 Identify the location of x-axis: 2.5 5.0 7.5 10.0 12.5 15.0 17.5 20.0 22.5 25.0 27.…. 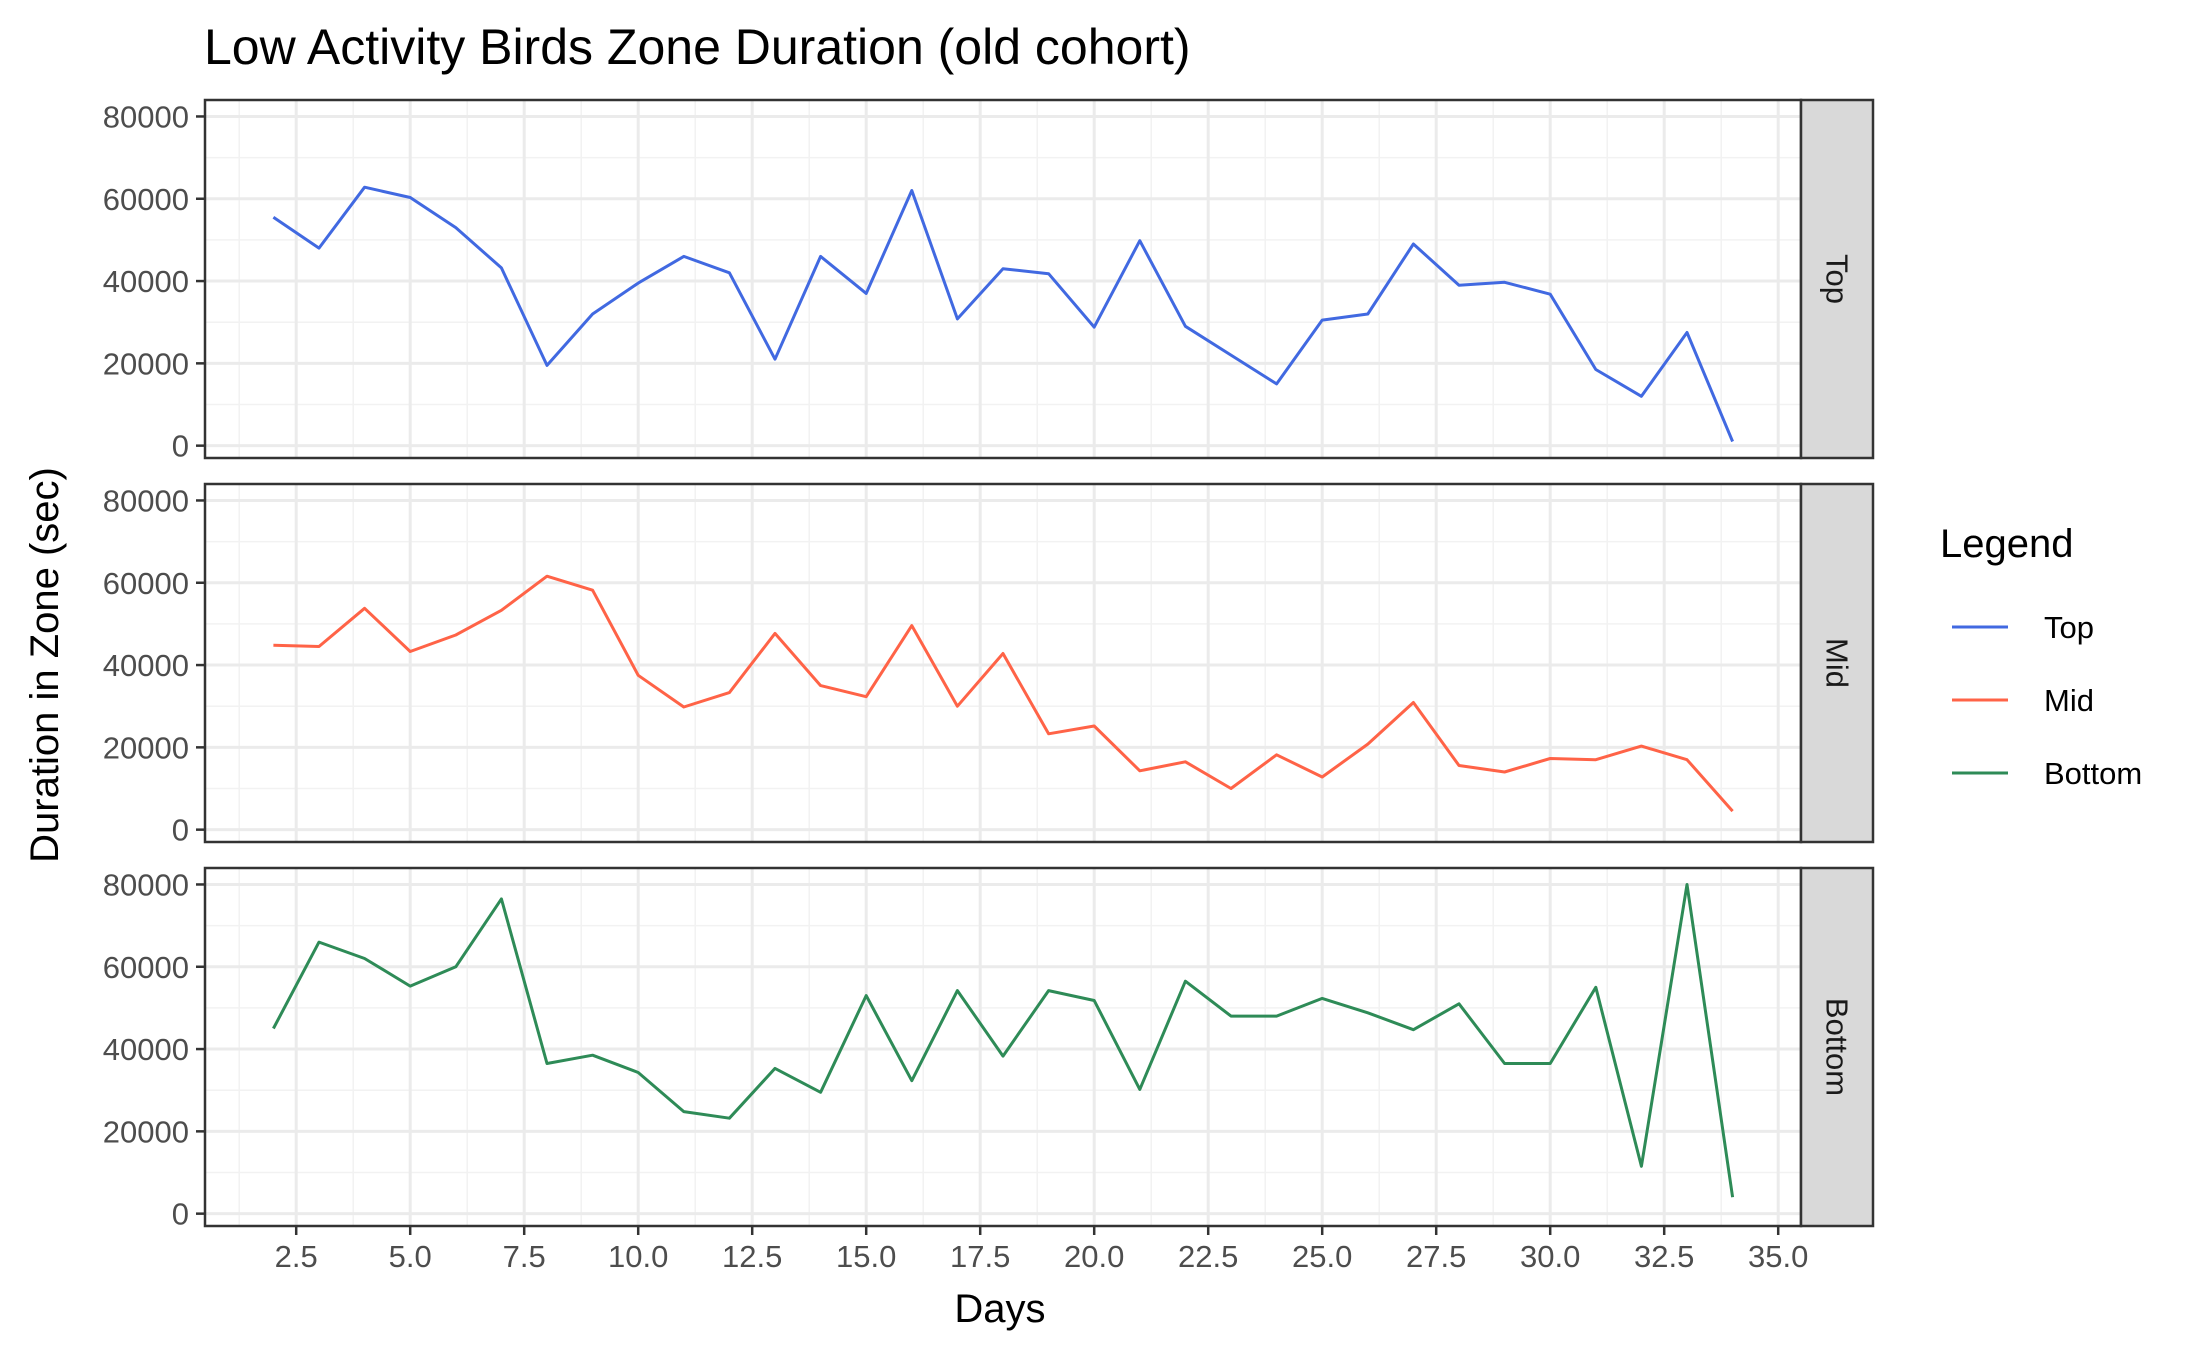
(1041, 1250).